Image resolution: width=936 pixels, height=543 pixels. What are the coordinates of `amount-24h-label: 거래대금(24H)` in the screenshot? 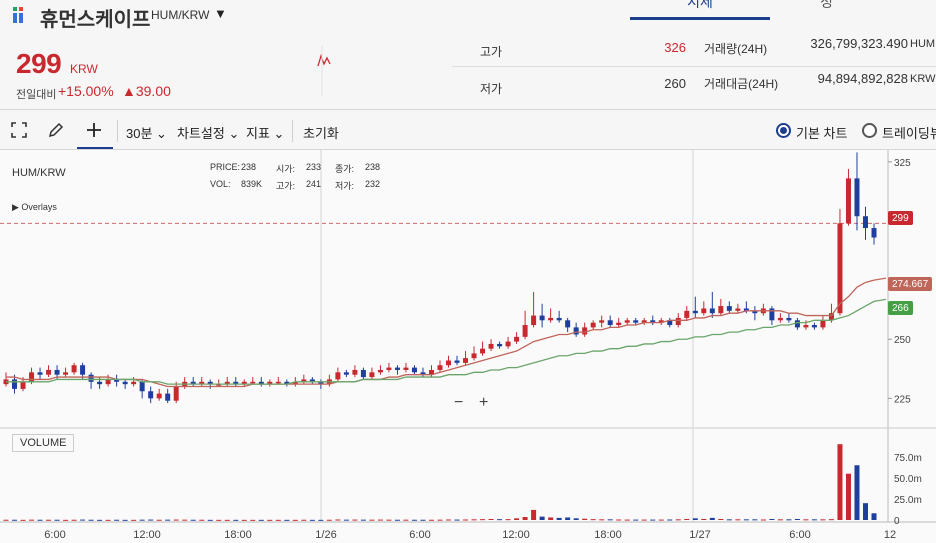 It's located at (741, 84).